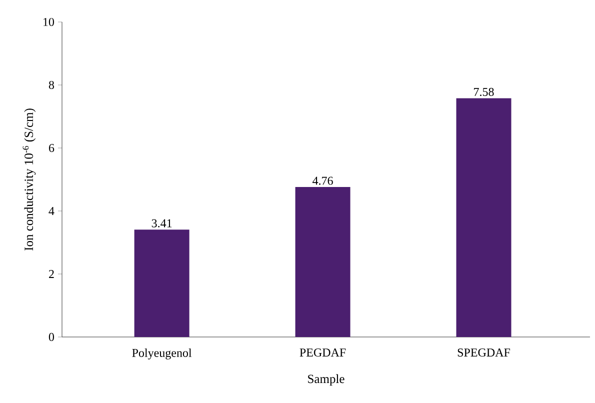  What do you see at coordinates (162, 223) in the screenshot?
I see `data-label: 3.41` at bounding box center [162, 223].